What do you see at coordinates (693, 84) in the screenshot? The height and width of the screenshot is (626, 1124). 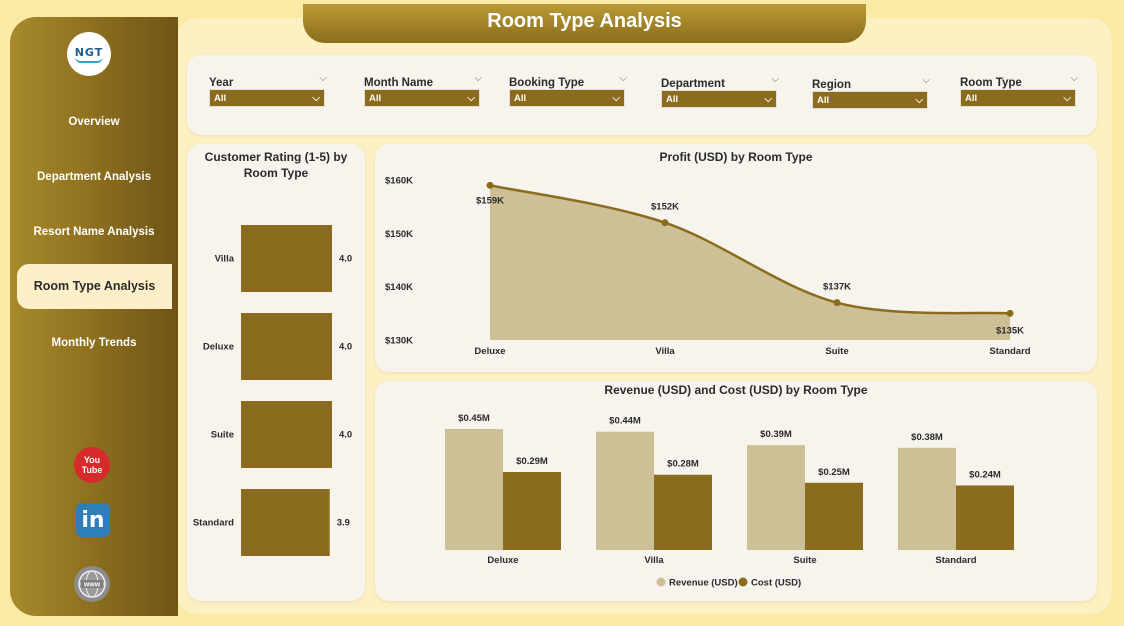 I see `filter-department-label: Department` at bounding box center [693, 84].